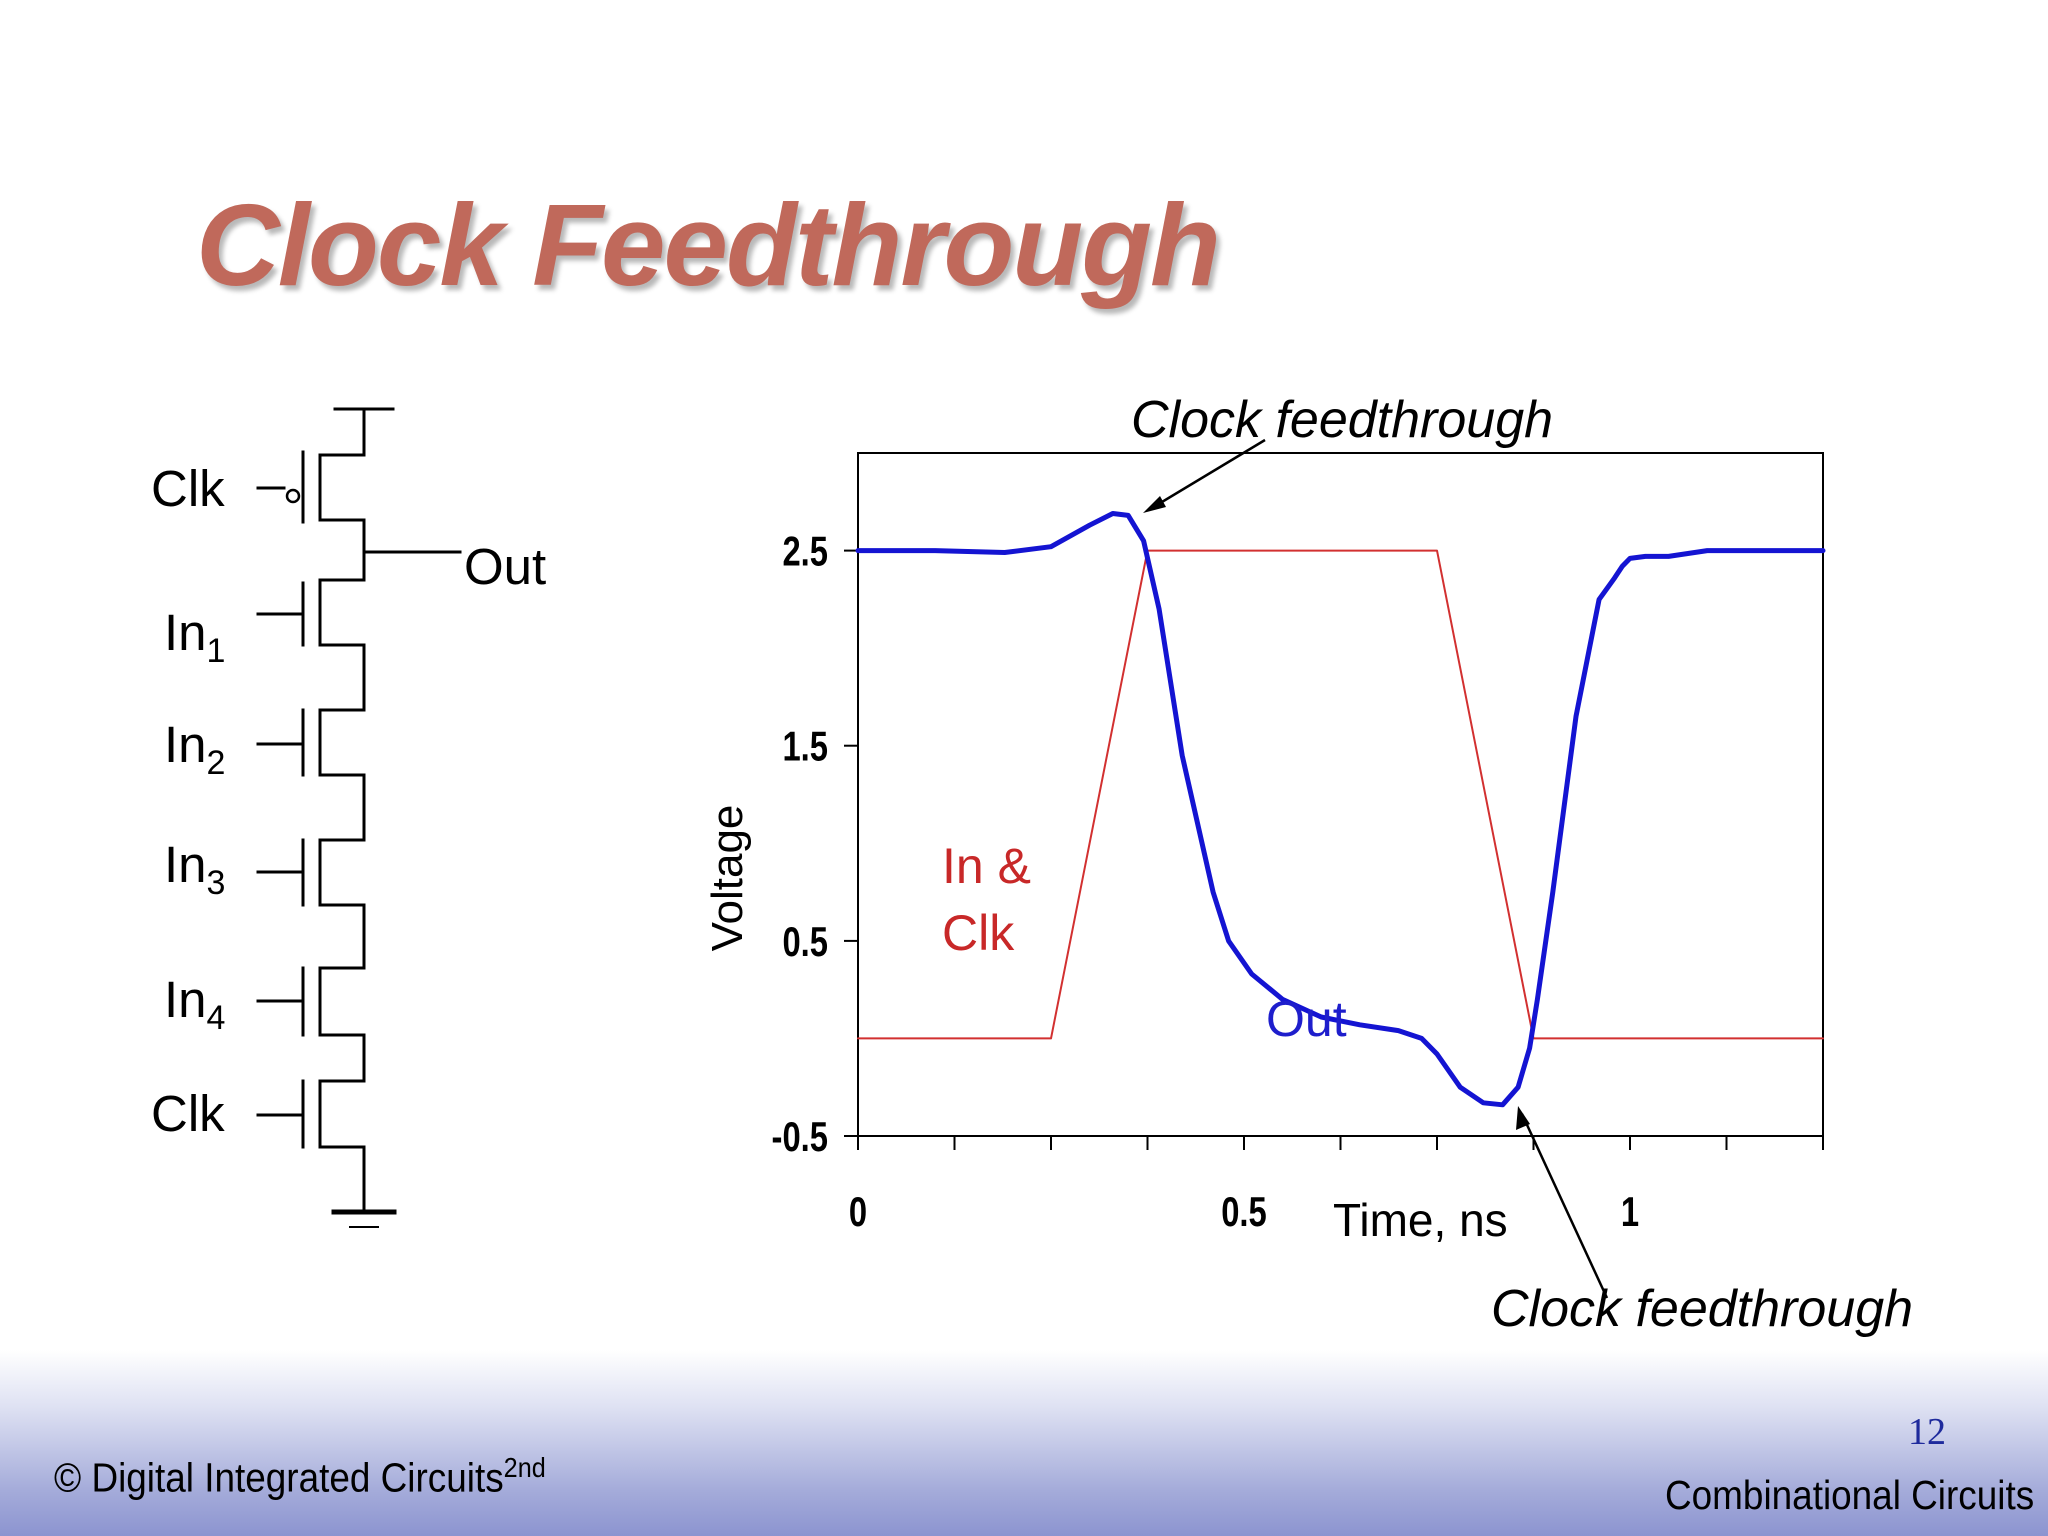 This screenshot has height=1536, width=2048. What do you see at coordinates (1562, 1202) in the screenshot?
I see `annotation-bottom-arrow` at bounding box center [1562, 1202].